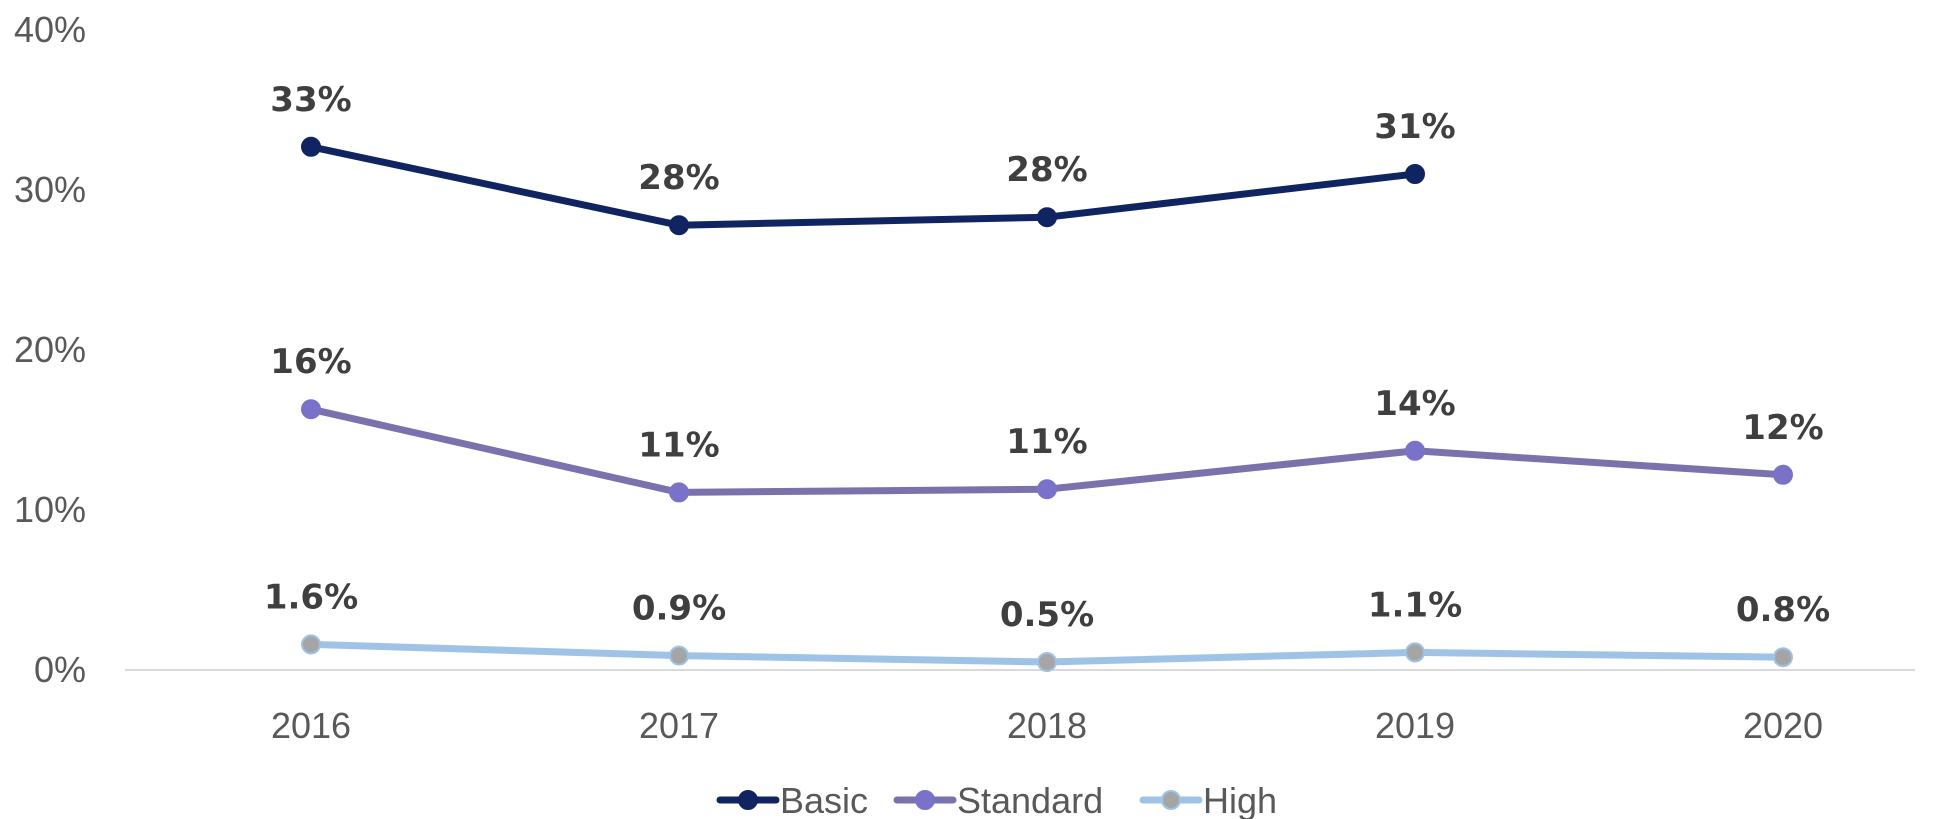  I want to click on data-label: 33%, so click(310, 100).